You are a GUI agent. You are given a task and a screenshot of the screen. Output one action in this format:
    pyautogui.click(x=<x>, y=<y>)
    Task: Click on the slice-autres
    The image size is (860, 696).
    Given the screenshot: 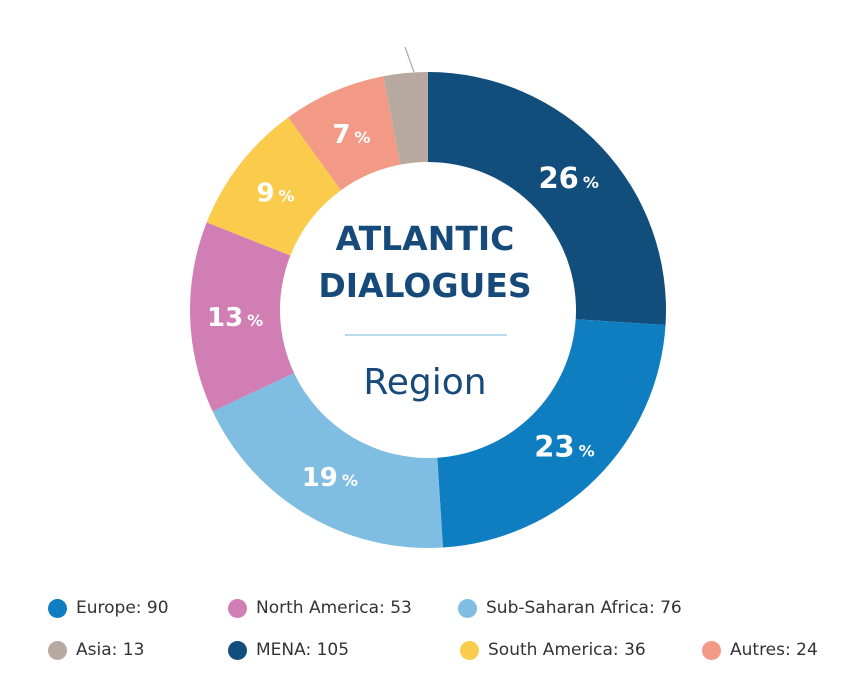 What is the action you would take?
    pyautogui.click(x=344, y=133)
    